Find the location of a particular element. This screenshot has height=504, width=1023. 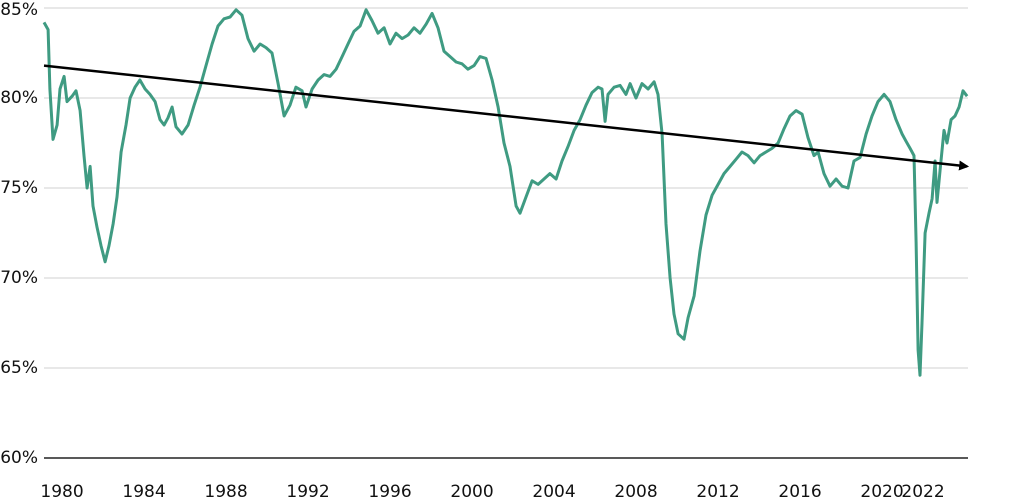

x-tick-label: 1996 is located at coordinates (389, 492).